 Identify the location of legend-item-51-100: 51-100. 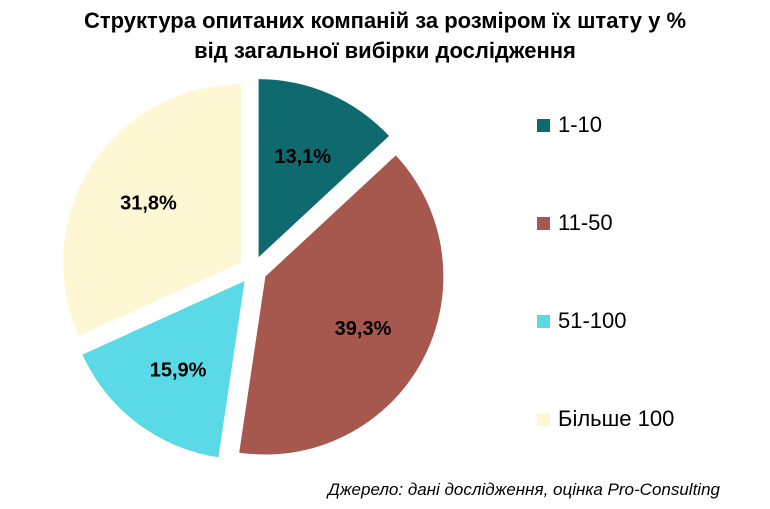
(582, 321).